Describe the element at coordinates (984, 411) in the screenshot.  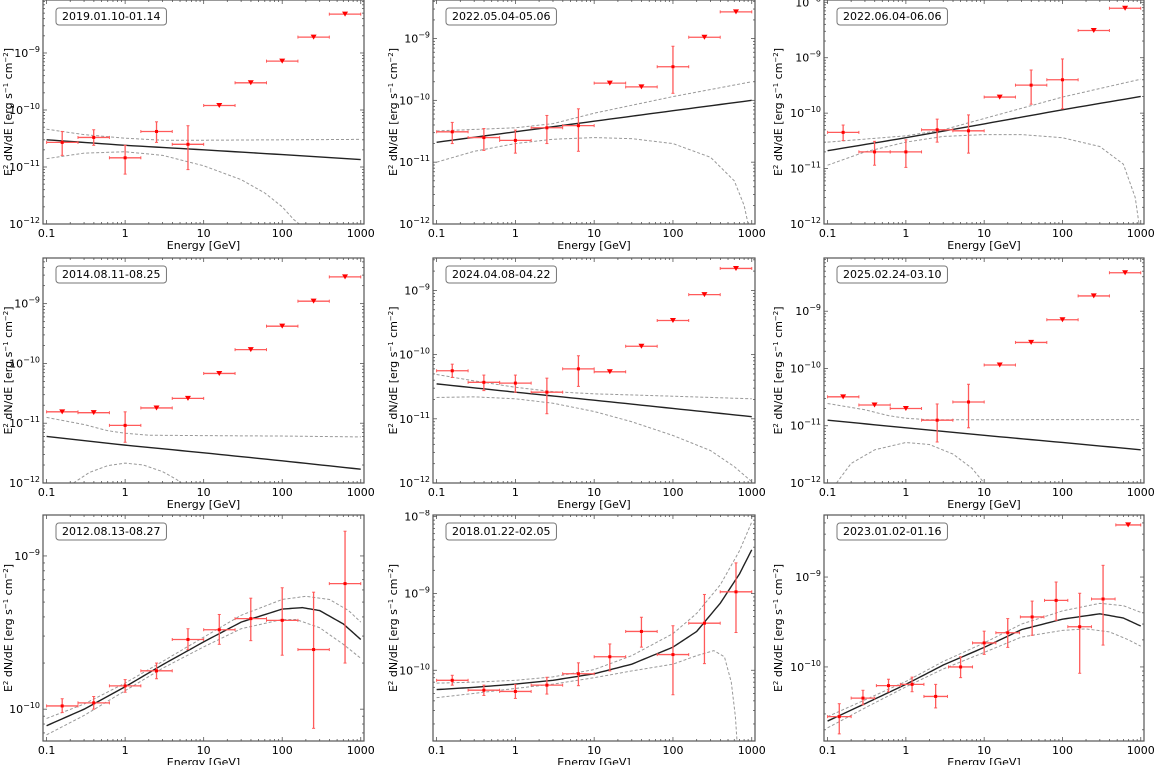
I see `confidence-band-upper` at that location.